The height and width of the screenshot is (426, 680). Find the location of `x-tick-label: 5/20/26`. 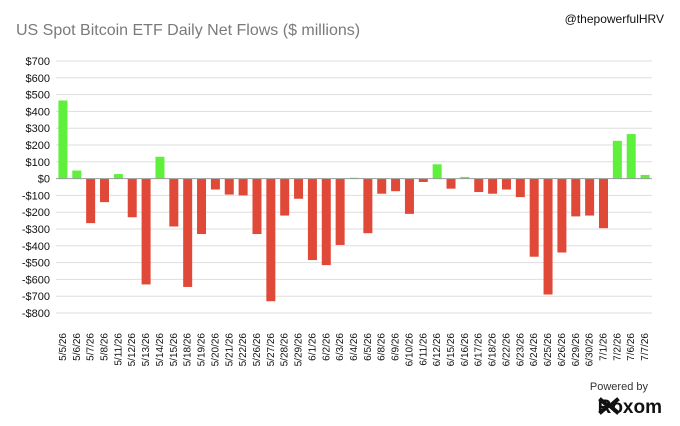

x-tick-label: 5/20/26 is located at coordinates (215, 350).